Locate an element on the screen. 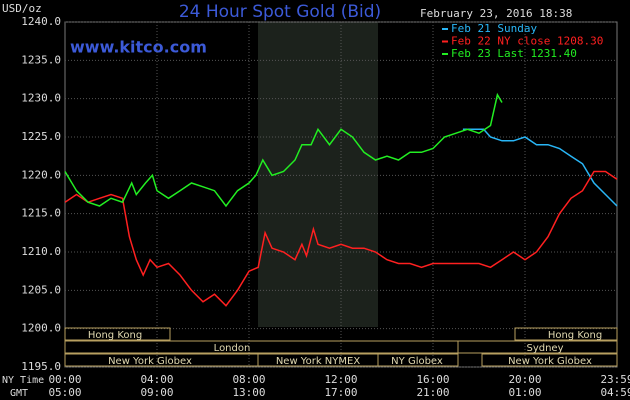 The height and width of the screenshot is (400, 630). x-tick-label: 16:00 is located at coordinates (432, 379).